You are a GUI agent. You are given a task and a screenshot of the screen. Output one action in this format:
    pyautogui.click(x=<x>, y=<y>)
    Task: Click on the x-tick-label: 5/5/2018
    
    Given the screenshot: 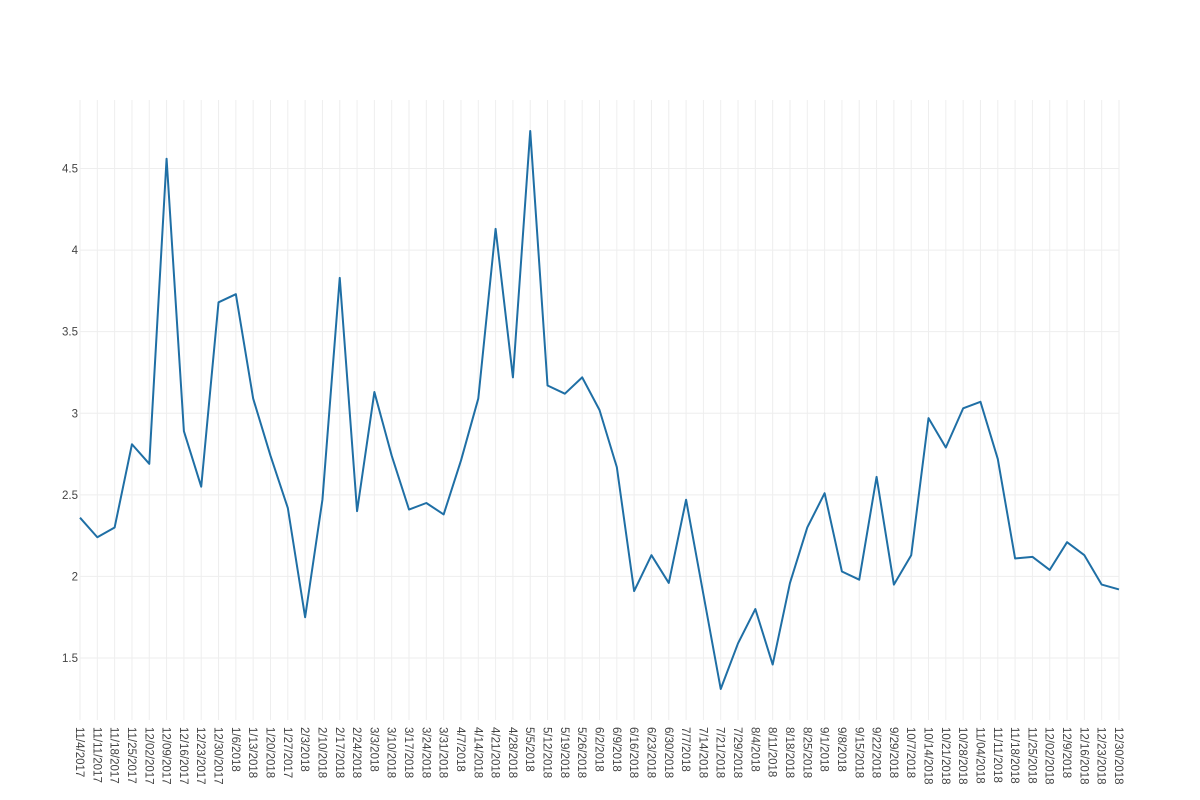 What is the action you would take?
    pyautogui.click(x=529, y=749)
    